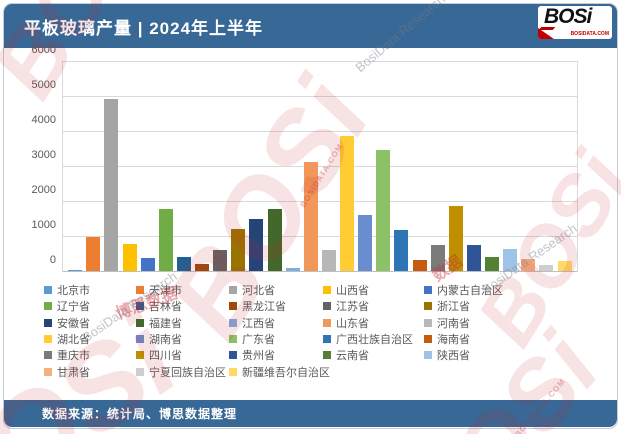 The image size is (621, 434). What do you see at coordinates (373, 323) in the screenshot?
I see `legend-item: 山东省` at bounding box center [373, 323].